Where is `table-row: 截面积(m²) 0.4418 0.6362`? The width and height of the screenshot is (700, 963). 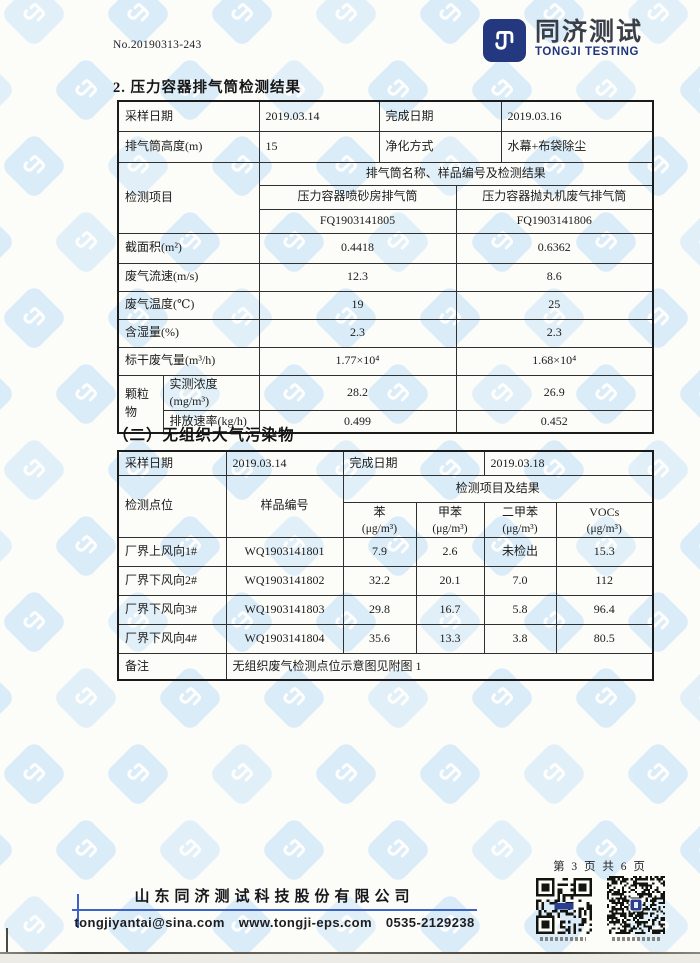 table-row: 截面积(m²) 0.4418 0.6362 is located at coordinates (385, 248).